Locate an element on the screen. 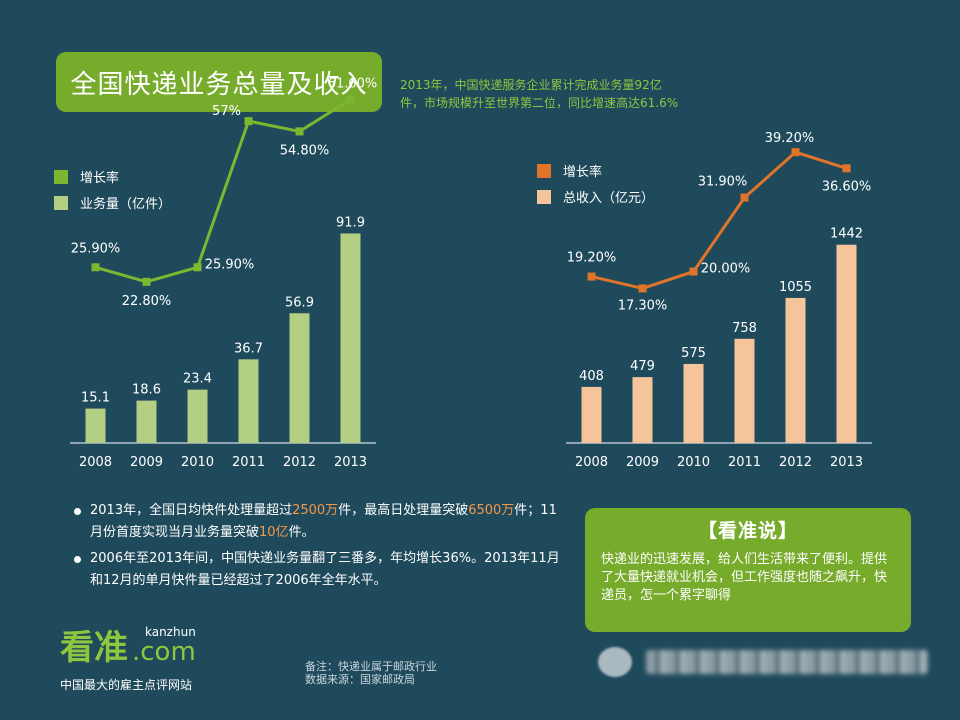 The image size is (960, 720). footnote: 备注：快递业属于邮政行业 数据来源：国家邮政局 is located at coordinates (371, 673).